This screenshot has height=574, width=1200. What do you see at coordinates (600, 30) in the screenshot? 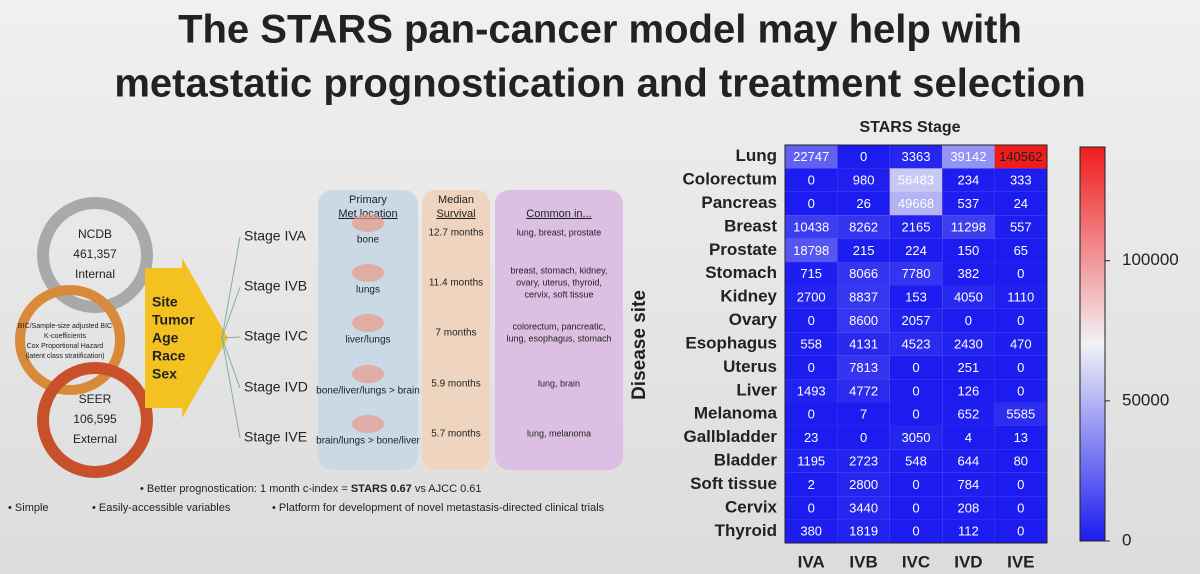
I see `title-line: The STARS pan-cancer model may help with` at bounding box center [600, 30].